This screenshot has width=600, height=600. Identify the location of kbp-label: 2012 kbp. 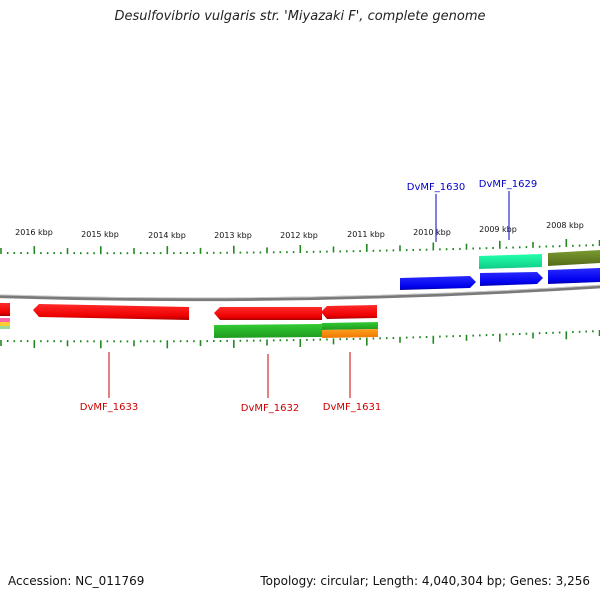
(299, 235).